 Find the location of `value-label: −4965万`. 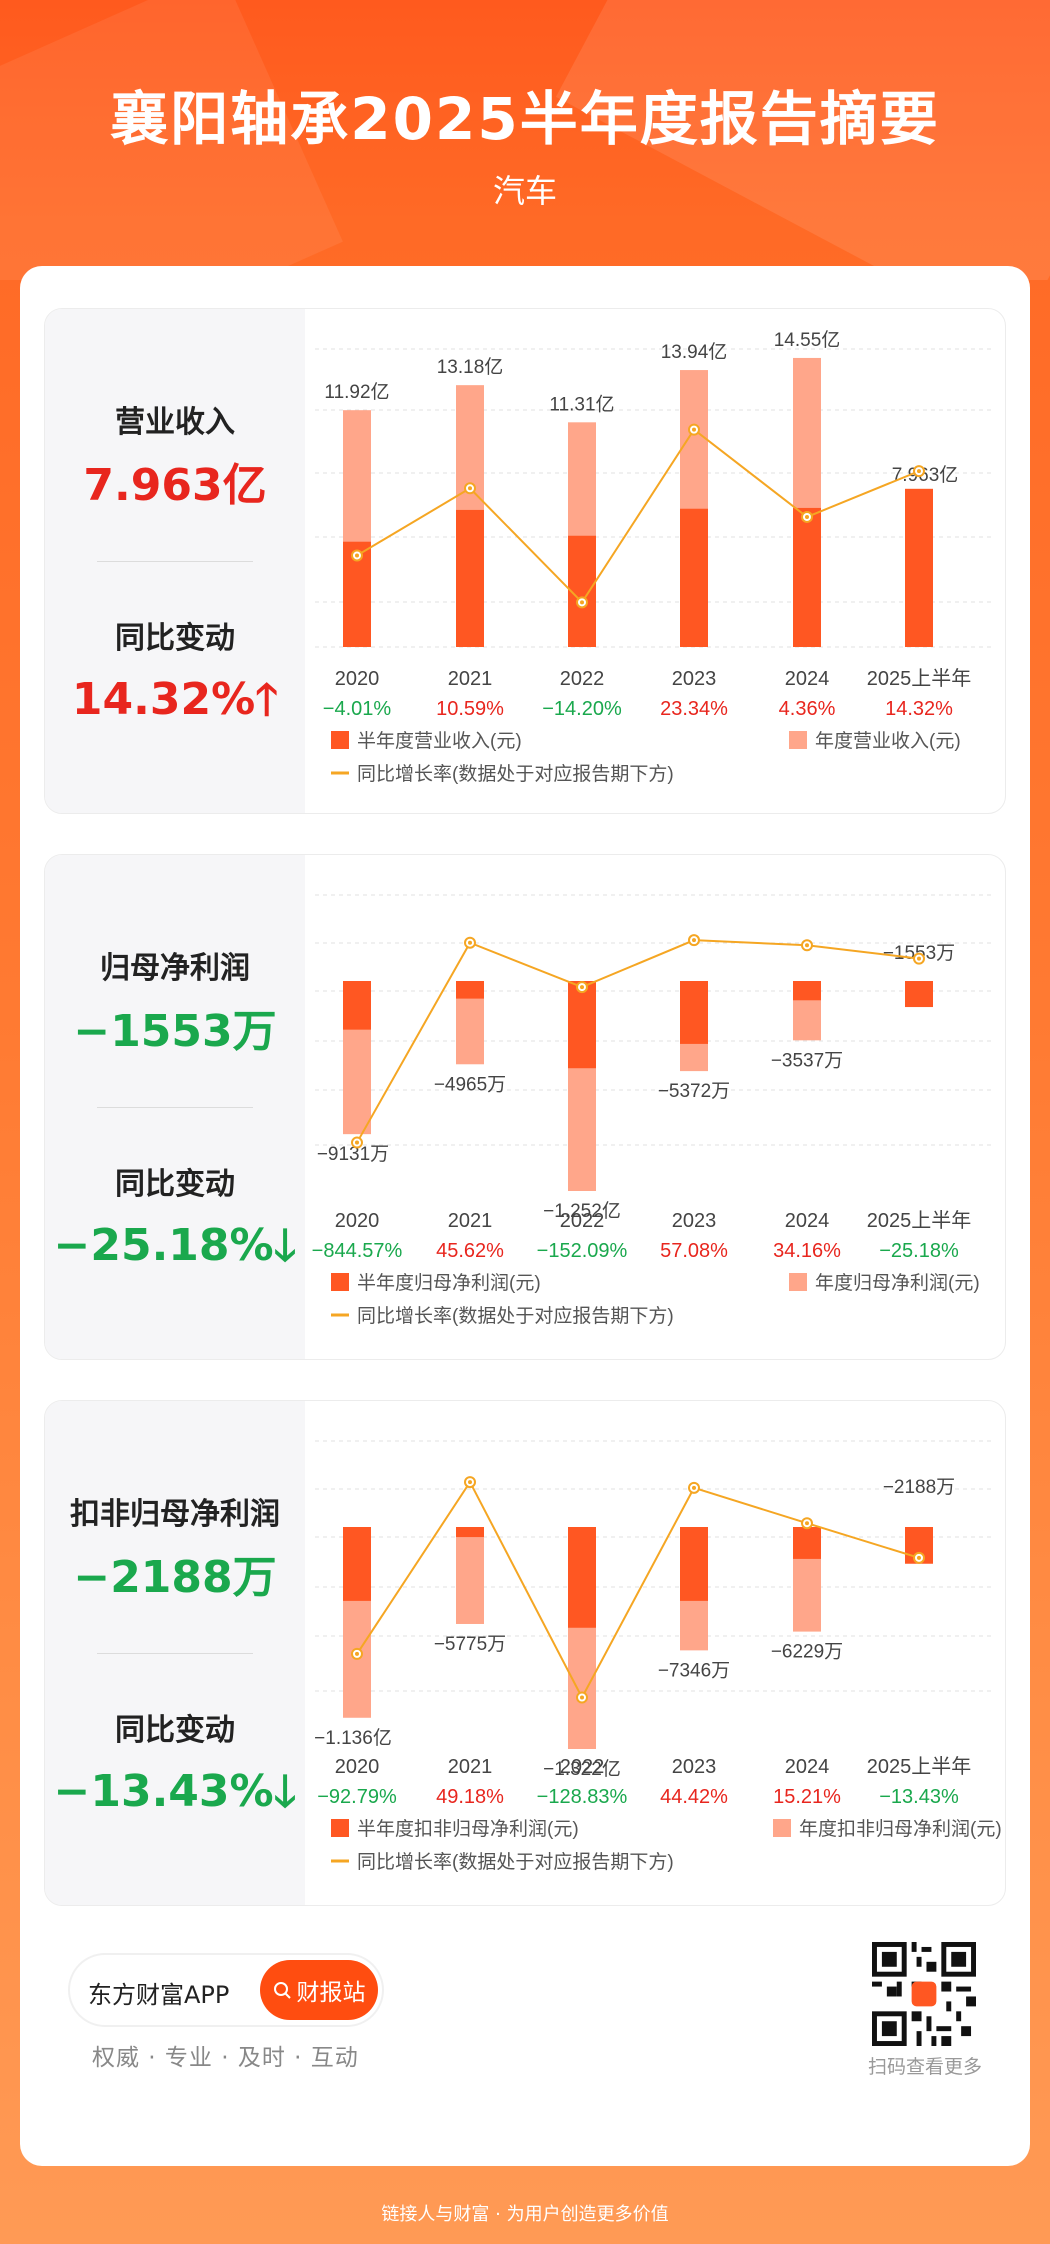

value-label: −4965万 is located at coordinates (470, 1084).